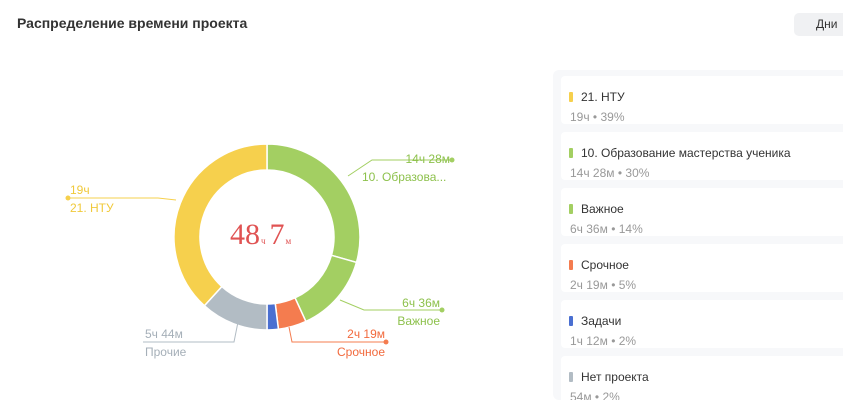  Describe the element at coordinates (262, 235) in the screenshot. I see `total-time: 48ч 7м` at that location.